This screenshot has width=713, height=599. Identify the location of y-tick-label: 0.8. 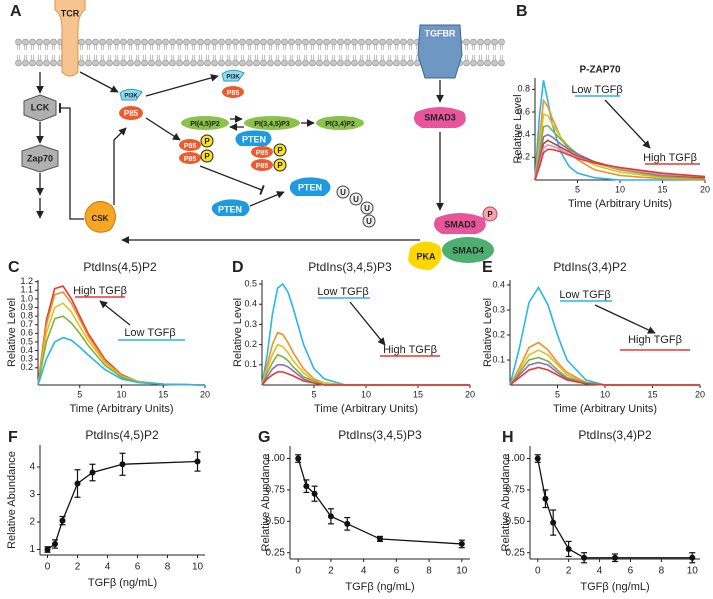
(523, 89).